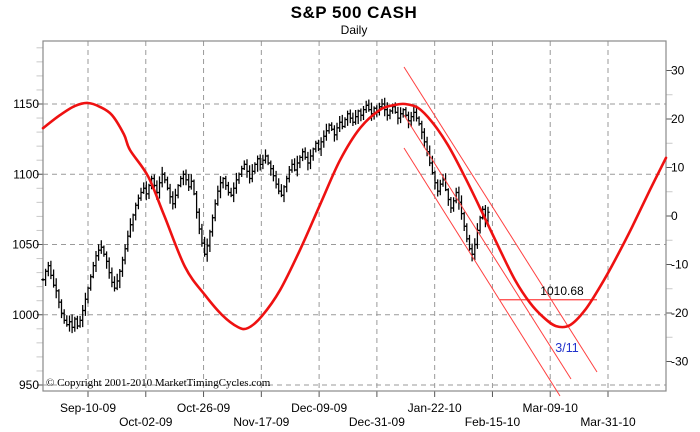  I want to click on support-level-label: 1010.68, so click(562, 291).